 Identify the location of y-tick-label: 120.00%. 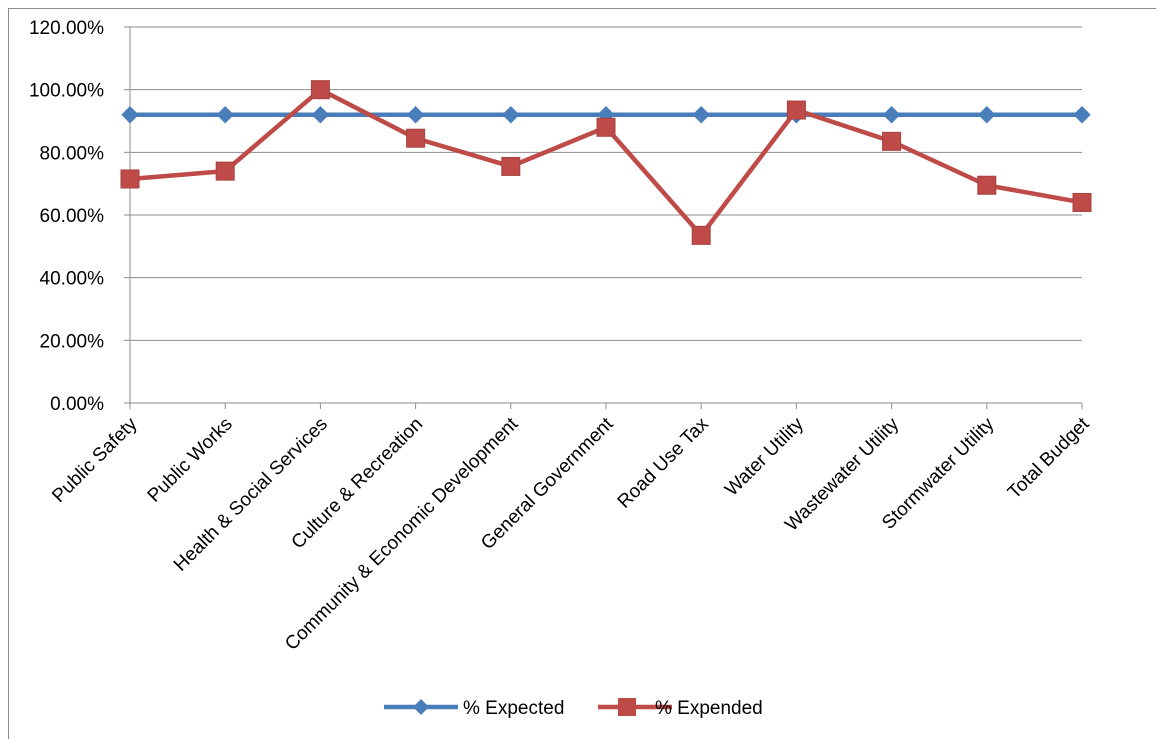
(66, 28).